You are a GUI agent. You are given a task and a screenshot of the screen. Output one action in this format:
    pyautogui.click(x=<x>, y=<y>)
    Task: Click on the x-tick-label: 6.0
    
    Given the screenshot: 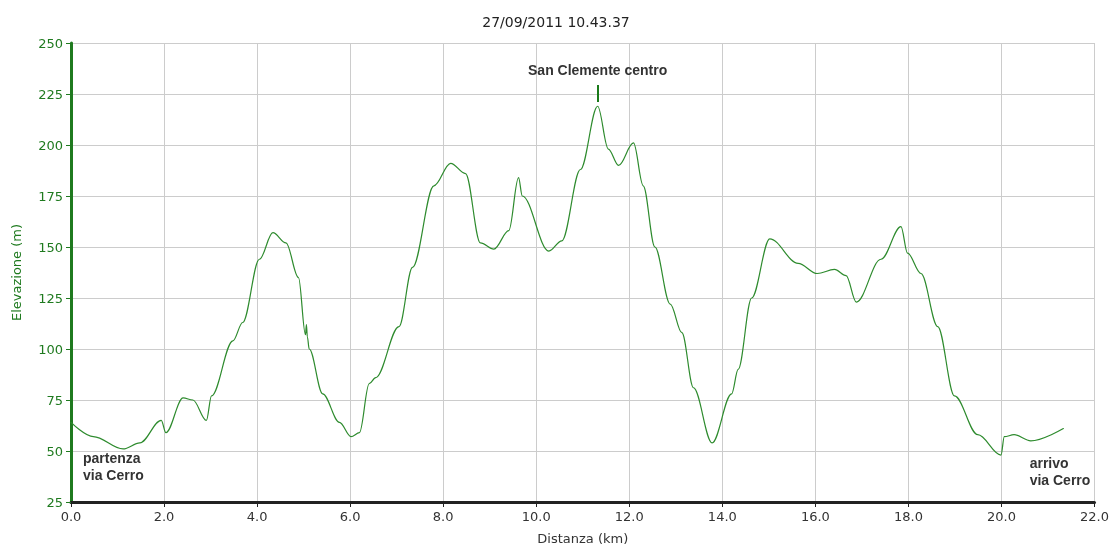 What is the action you would take?
    pyautogui.click(x=350, y=516)
    